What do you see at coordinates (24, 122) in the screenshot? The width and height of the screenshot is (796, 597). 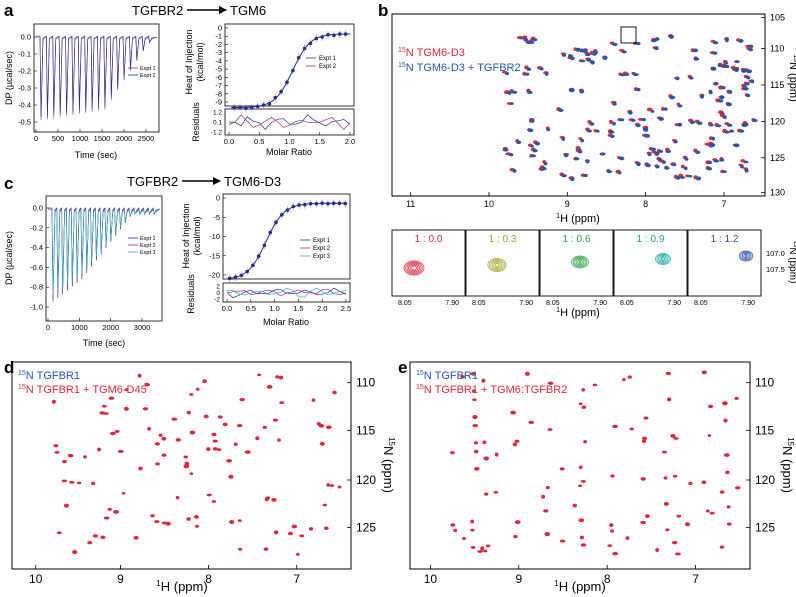 I see `a-thermo-ytick-label: -0.5` at bounding box center [24, 122].